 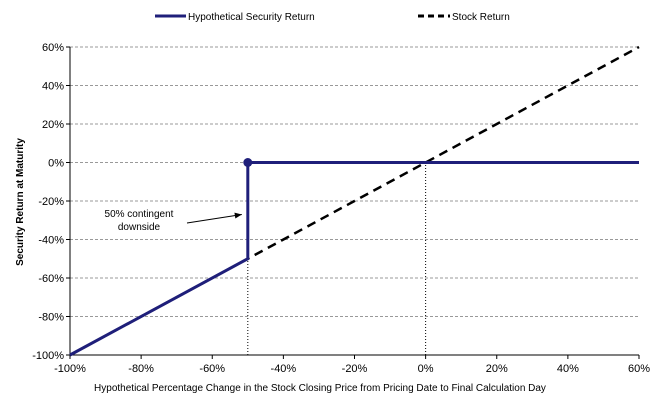 What do you see at coordinates (355, 369) in the screenshot?
I see `x-tick-label-4: -20%` at bounding box center [355, 369].